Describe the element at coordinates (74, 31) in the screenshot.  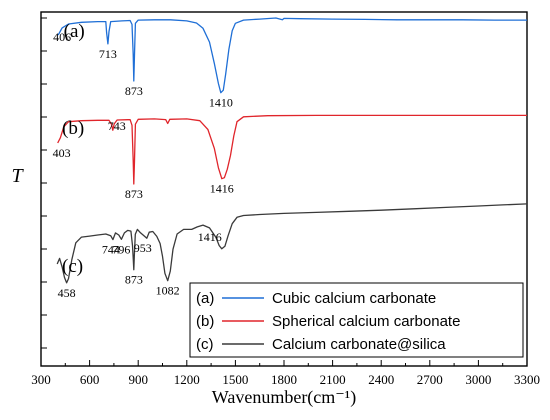
I see `panel-tag: (a)` at that location.